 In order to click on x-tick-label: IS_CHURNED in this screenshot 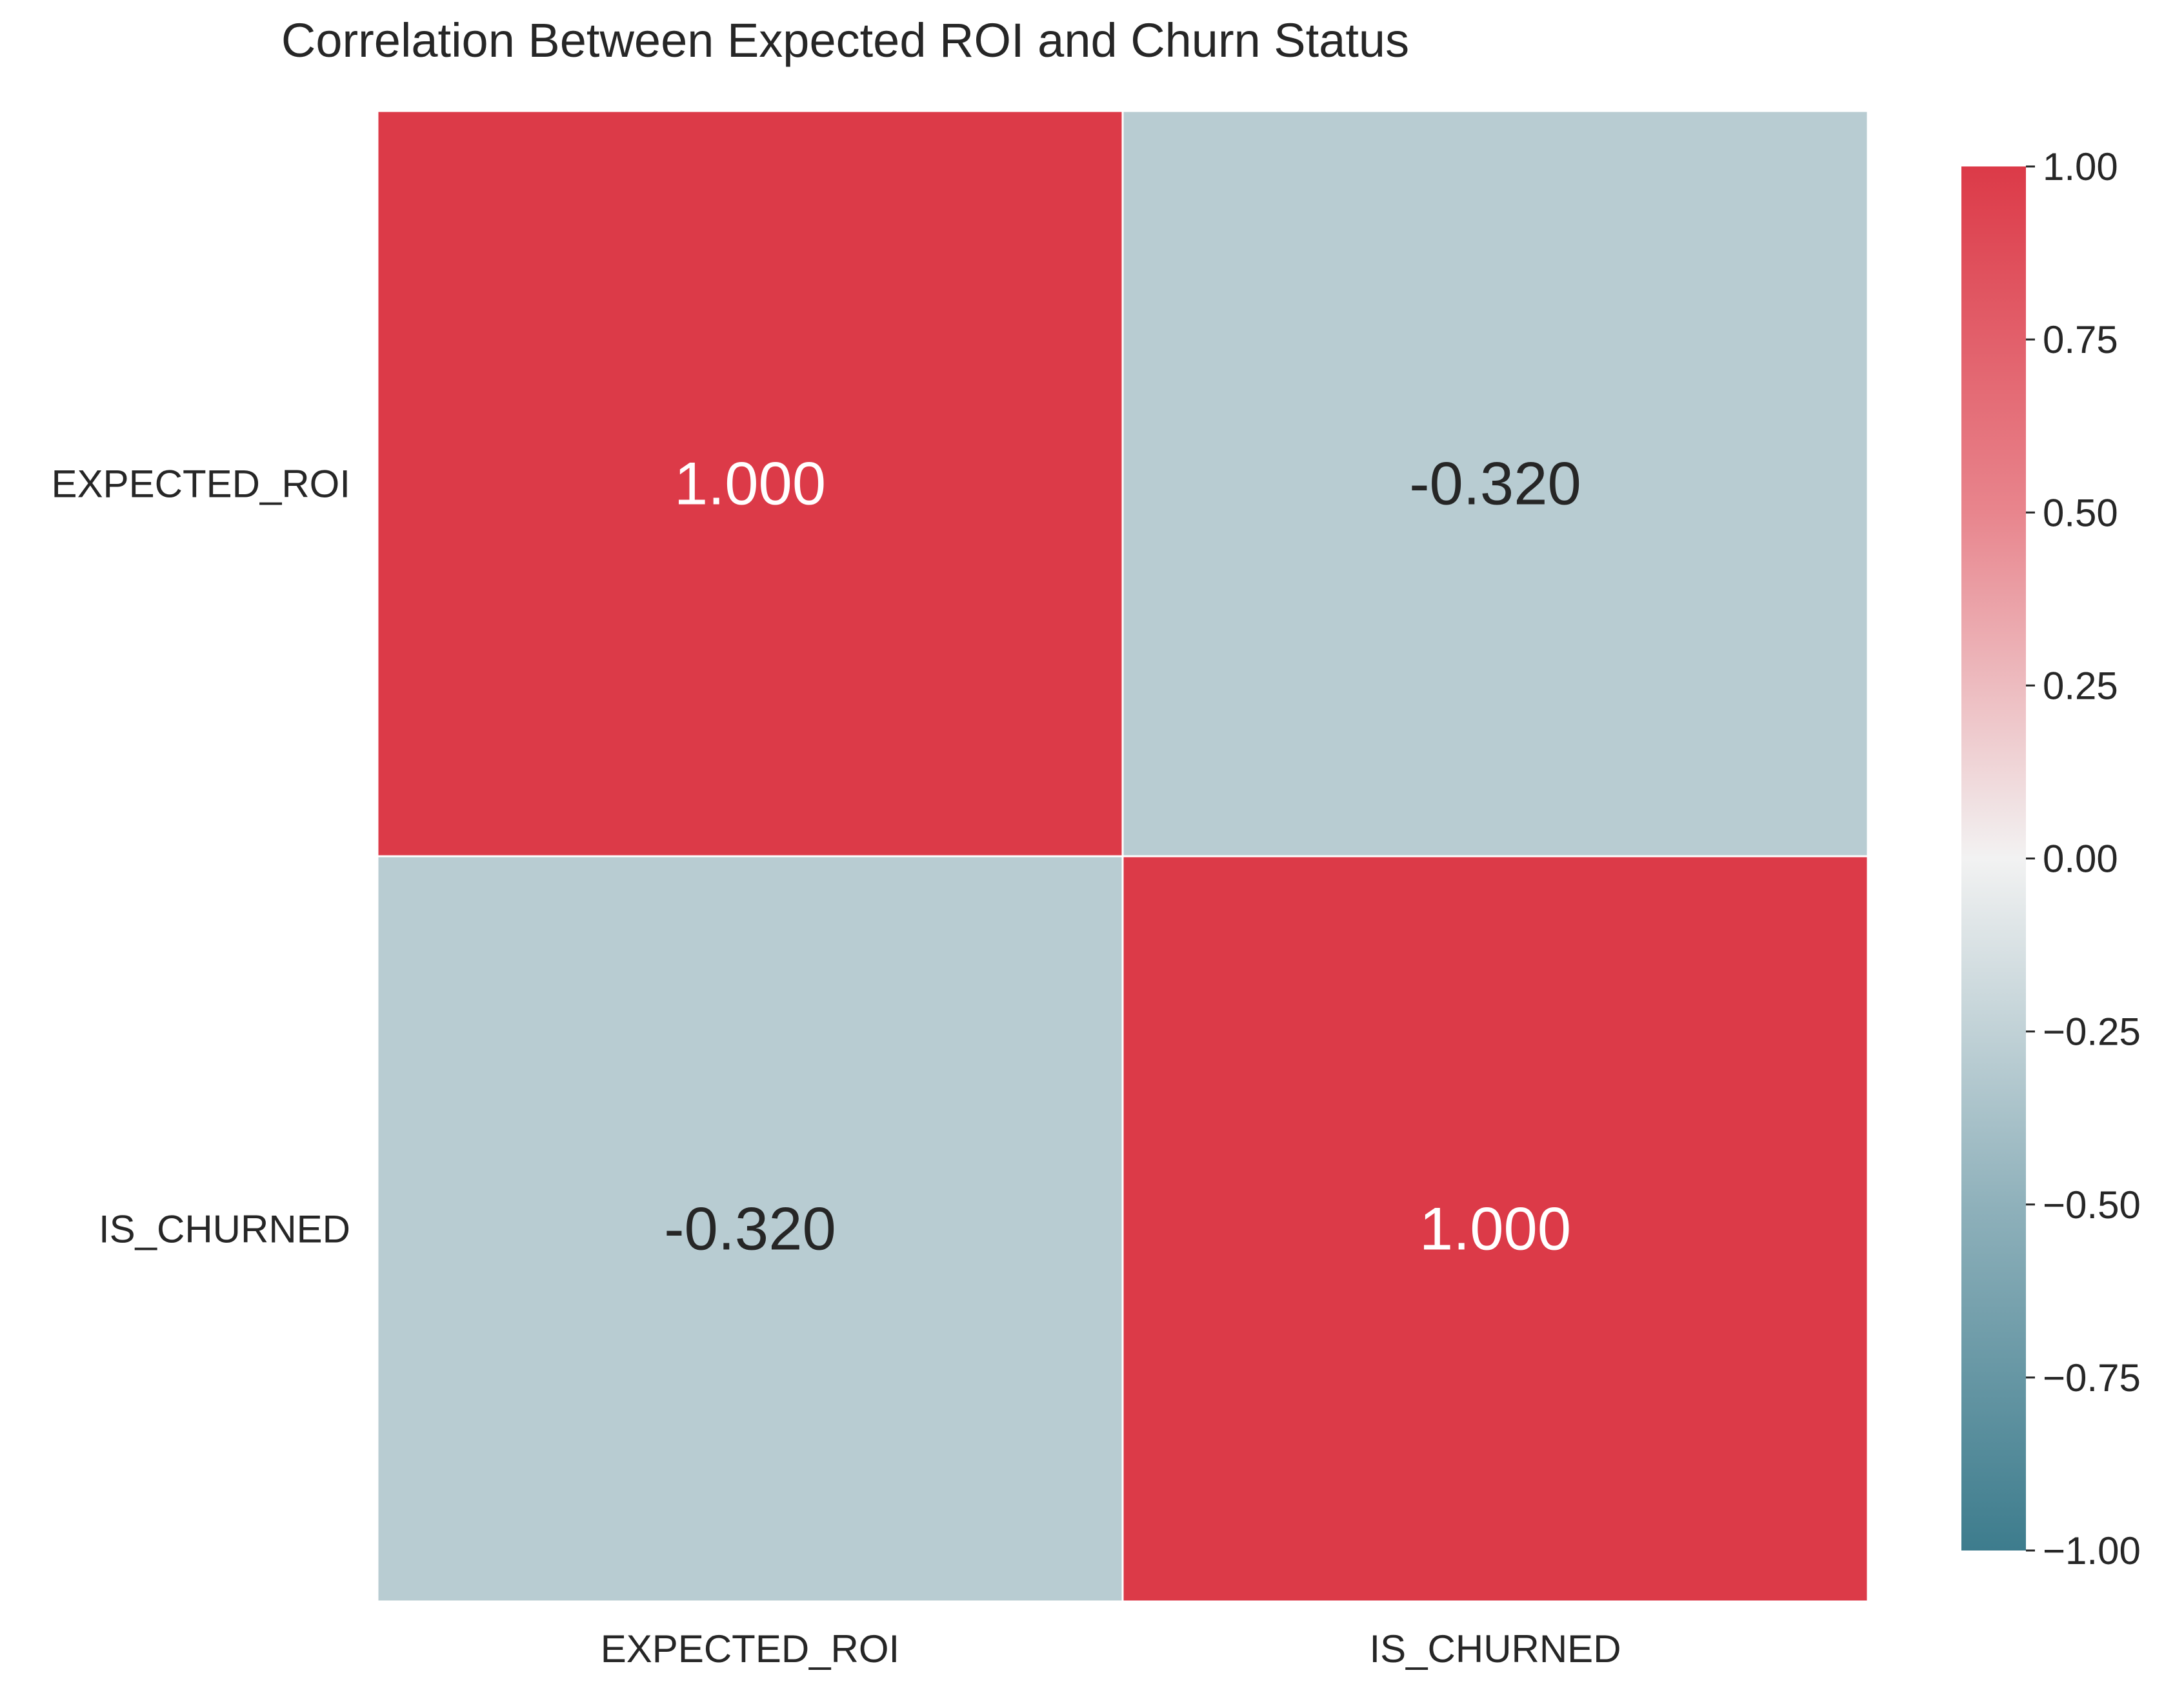, I will do `click(1495, 1649)`.